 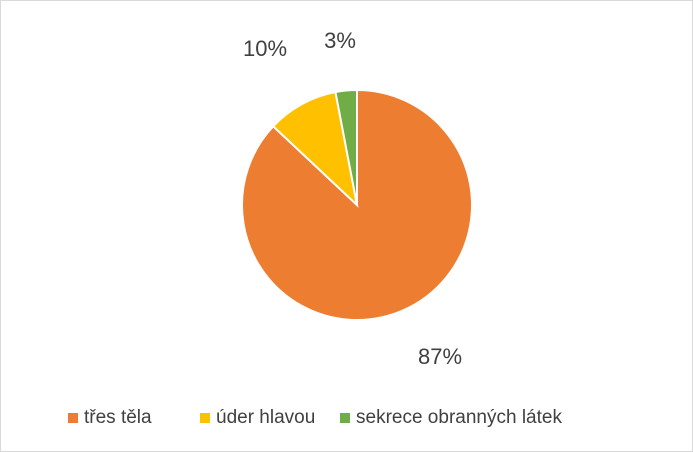 What do you see at coordinates (440, 356) in the screenshot?
I see `data-label: 87%` at bounding box center [440, 356].